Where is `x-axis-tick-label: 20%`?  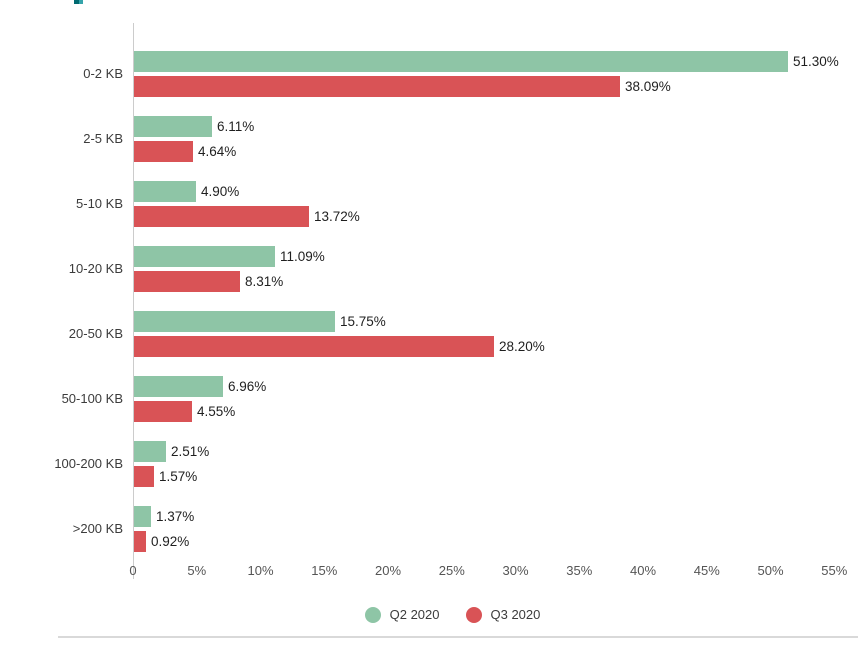
x-axis-tick-label: 20% is located at coordinates (388, 570).